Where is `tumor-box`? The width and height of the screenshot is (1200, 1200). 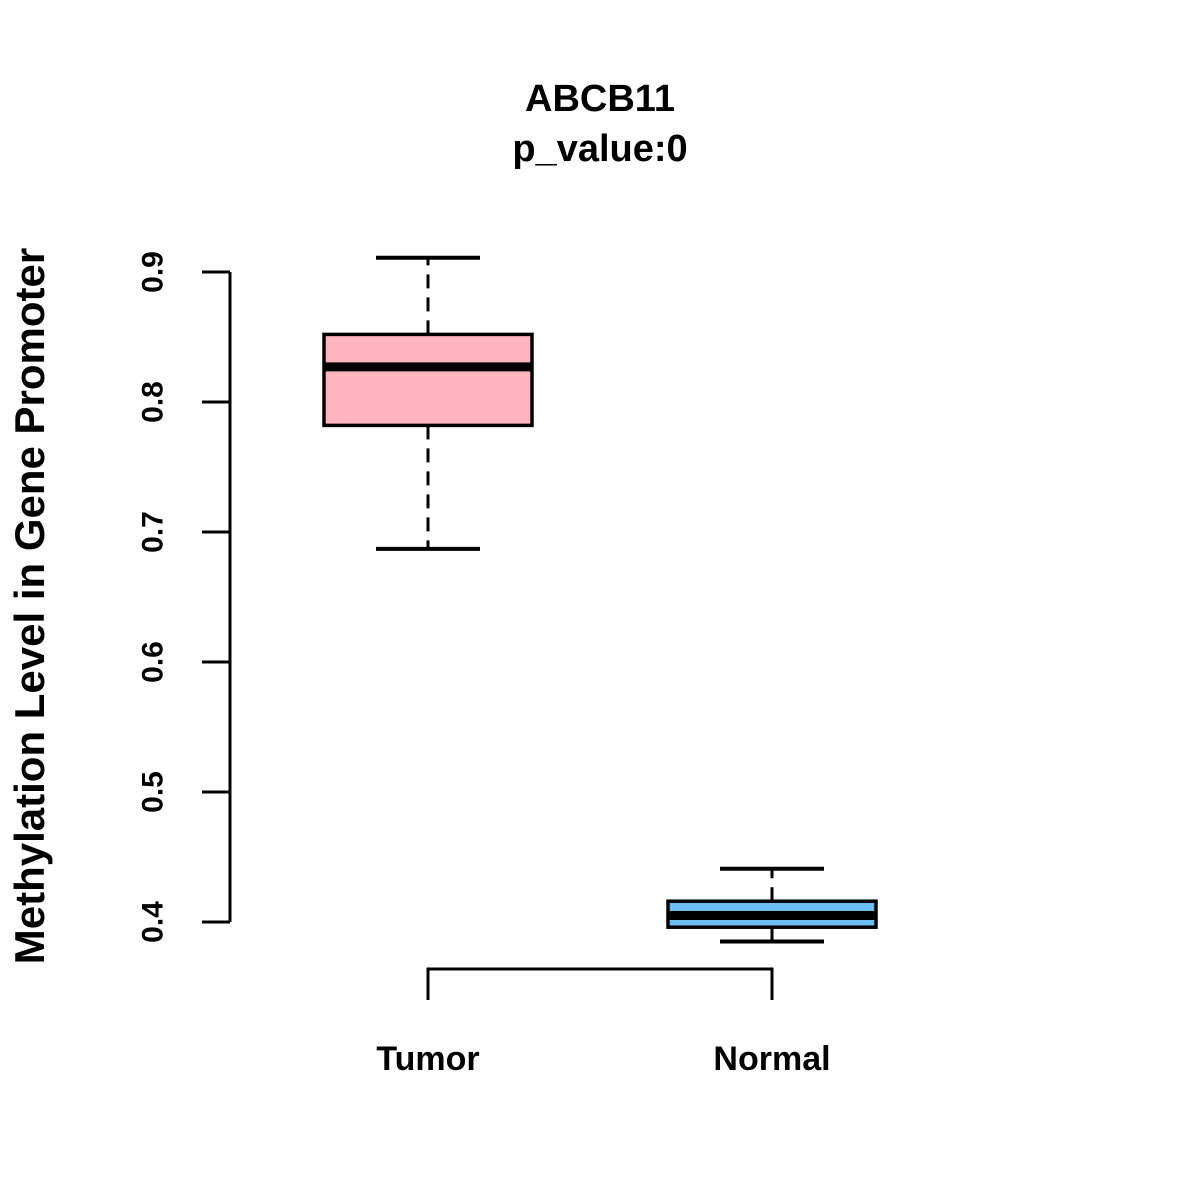 tumor-box is located at coordinates (428, 380).